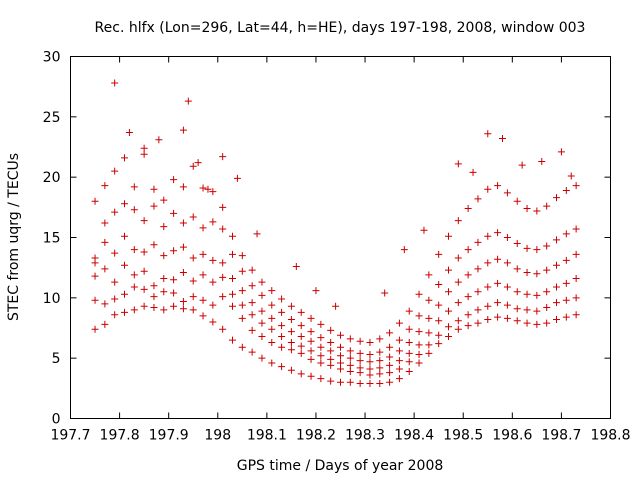 The image size is (640, 480). I want to click on x-axis-label: GPS time / Days of year 2008, so click(340, 466).